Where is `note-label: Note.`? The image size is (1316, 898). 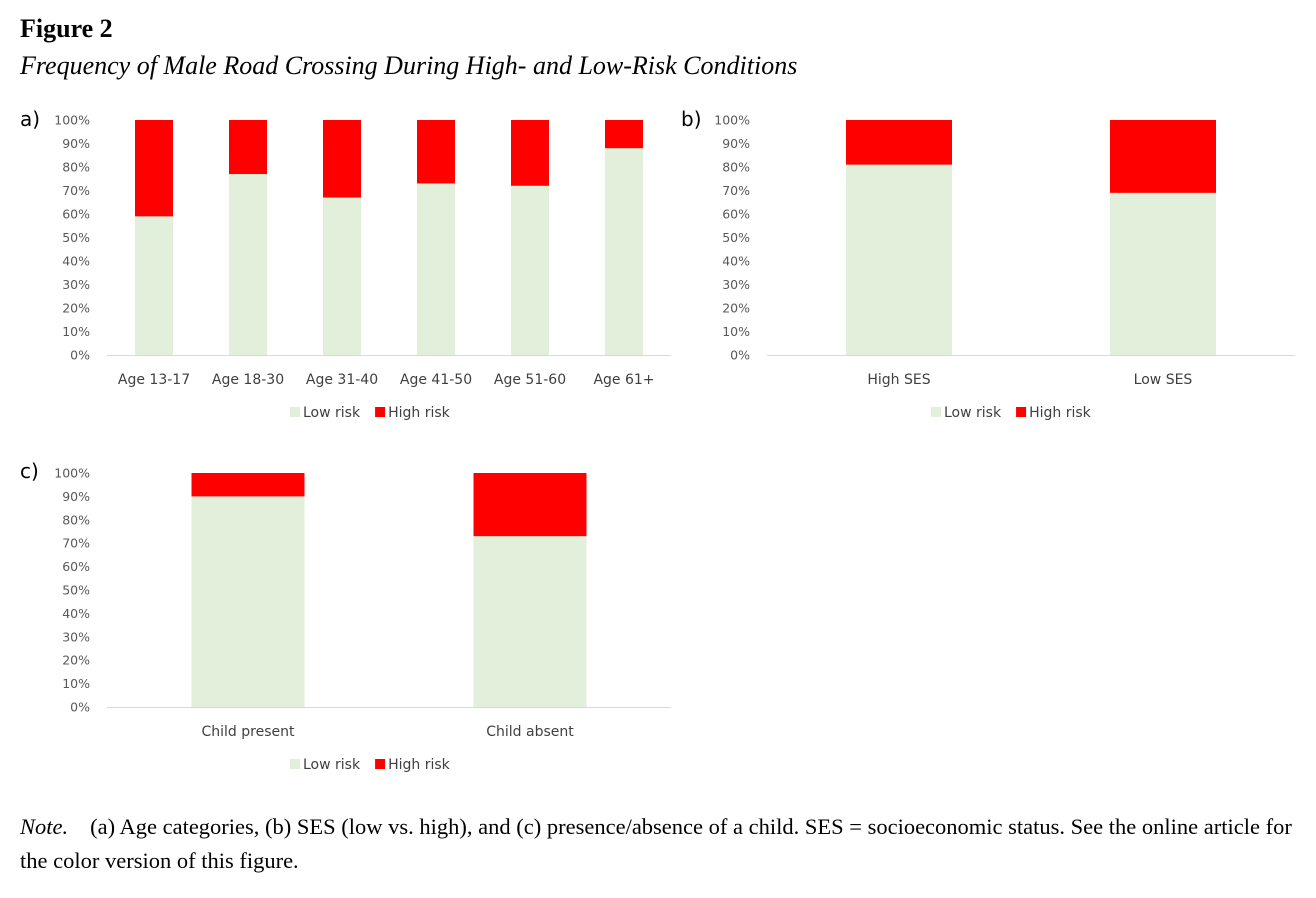 note-label: Note. is located at coordinates (44, 826).